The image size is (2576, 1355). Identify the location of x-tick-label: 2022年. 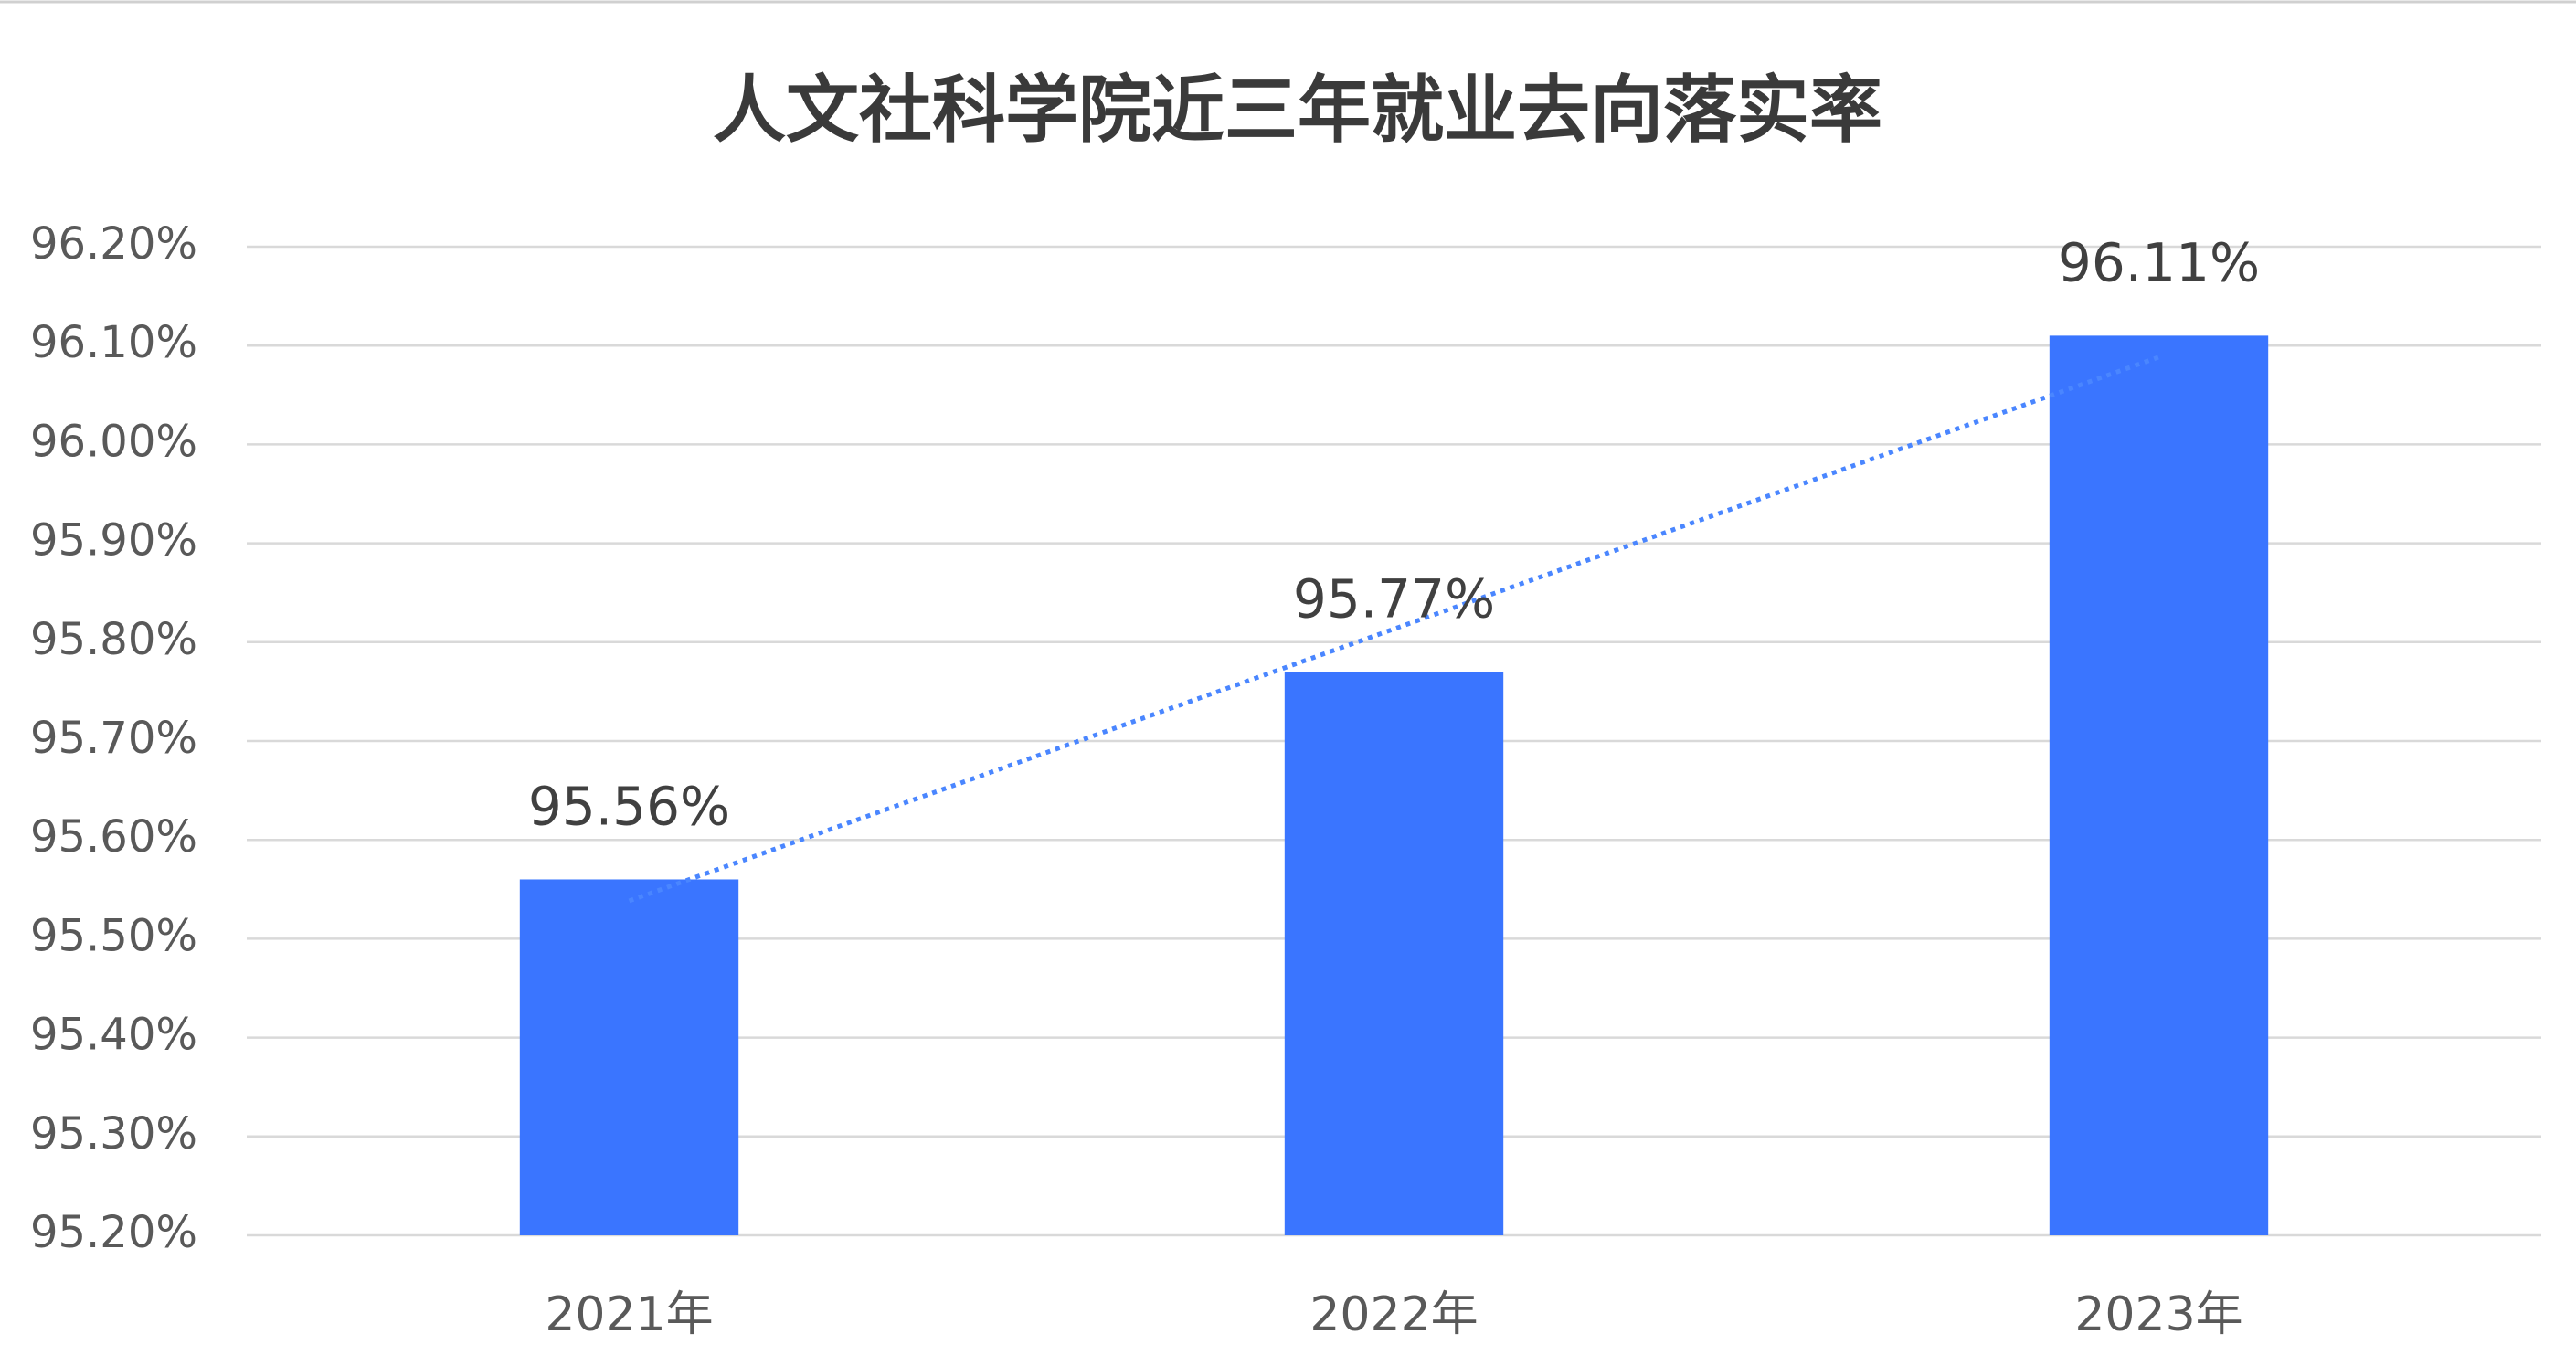
(1393, 1315).